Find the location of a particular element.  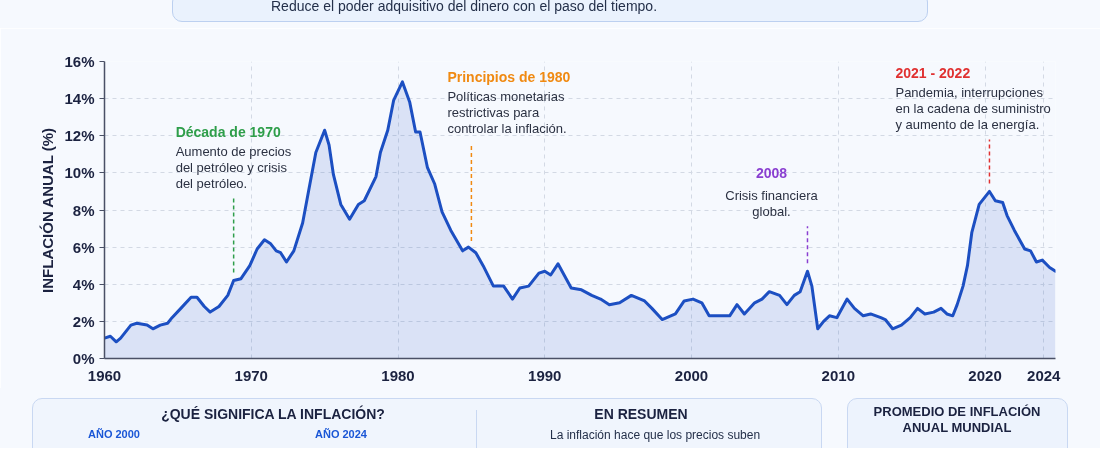

x-tick-label: 2020 is located at coordinates (985, 375).